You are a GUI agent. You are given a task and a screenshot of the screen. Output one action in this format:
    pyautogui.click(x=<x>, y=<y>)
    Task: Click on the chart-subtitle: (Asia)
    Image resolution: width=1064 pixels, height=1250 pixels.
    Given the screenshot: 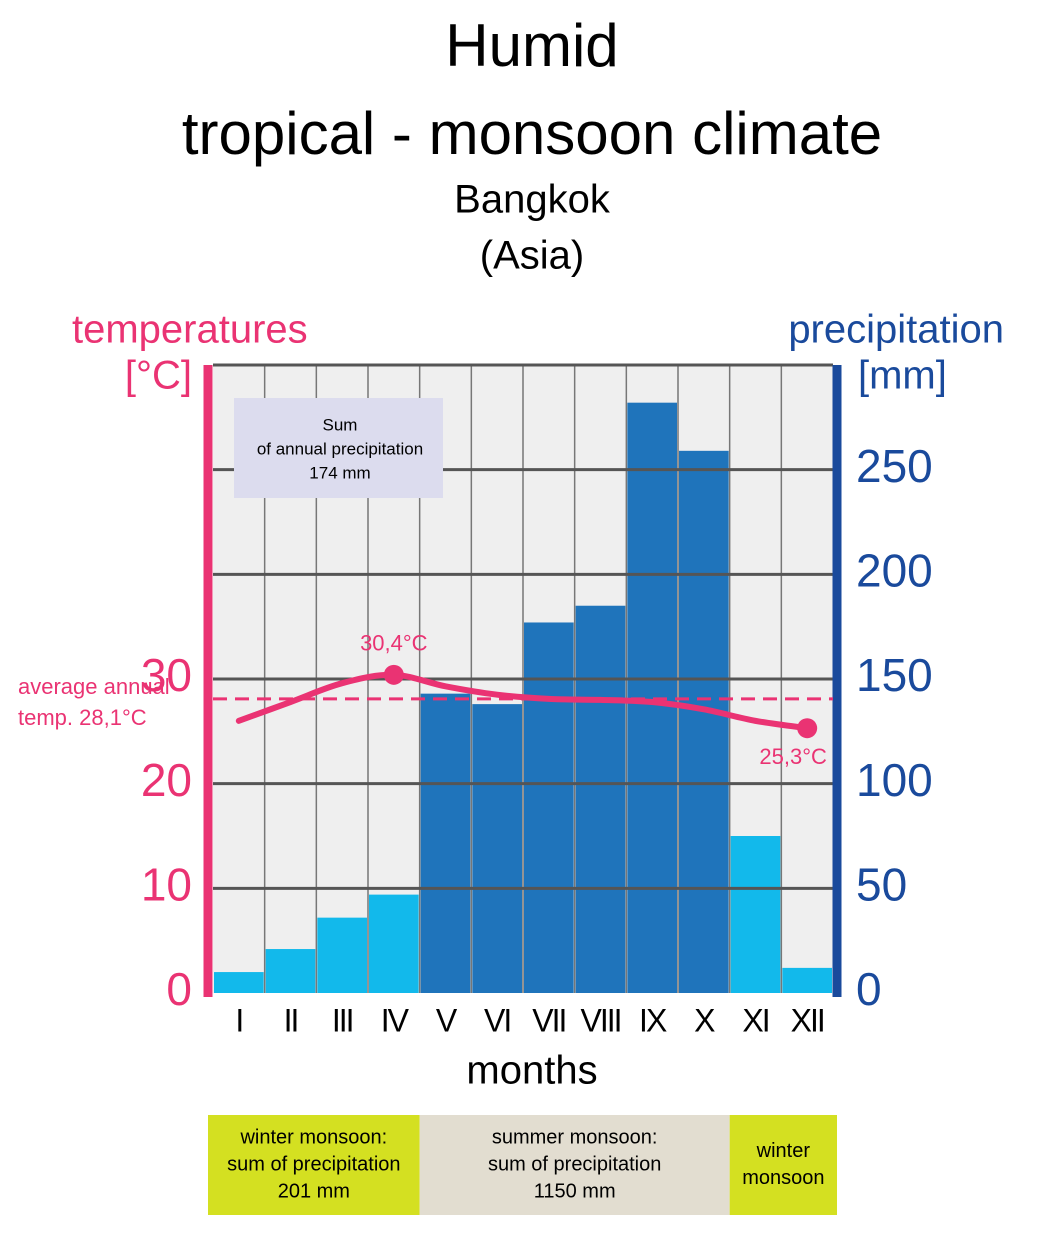 What is the action you would take?
    pyautogui.click(x=532, y=256)
    